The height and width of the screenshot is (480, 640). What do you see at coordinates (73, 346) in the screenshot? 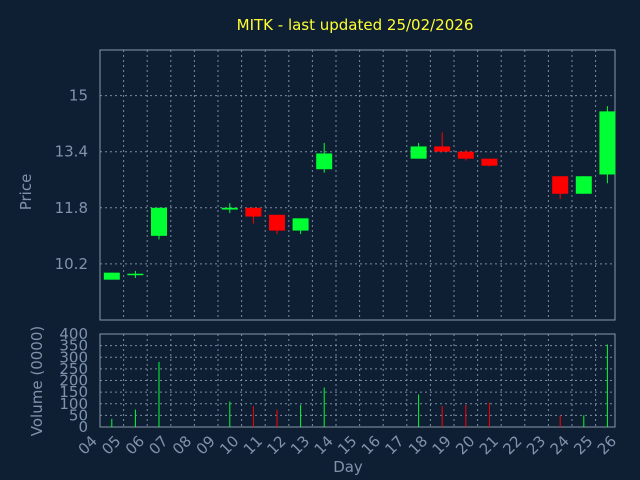
I see `volume-tick-label: 350` at bounding box center [73, 346].